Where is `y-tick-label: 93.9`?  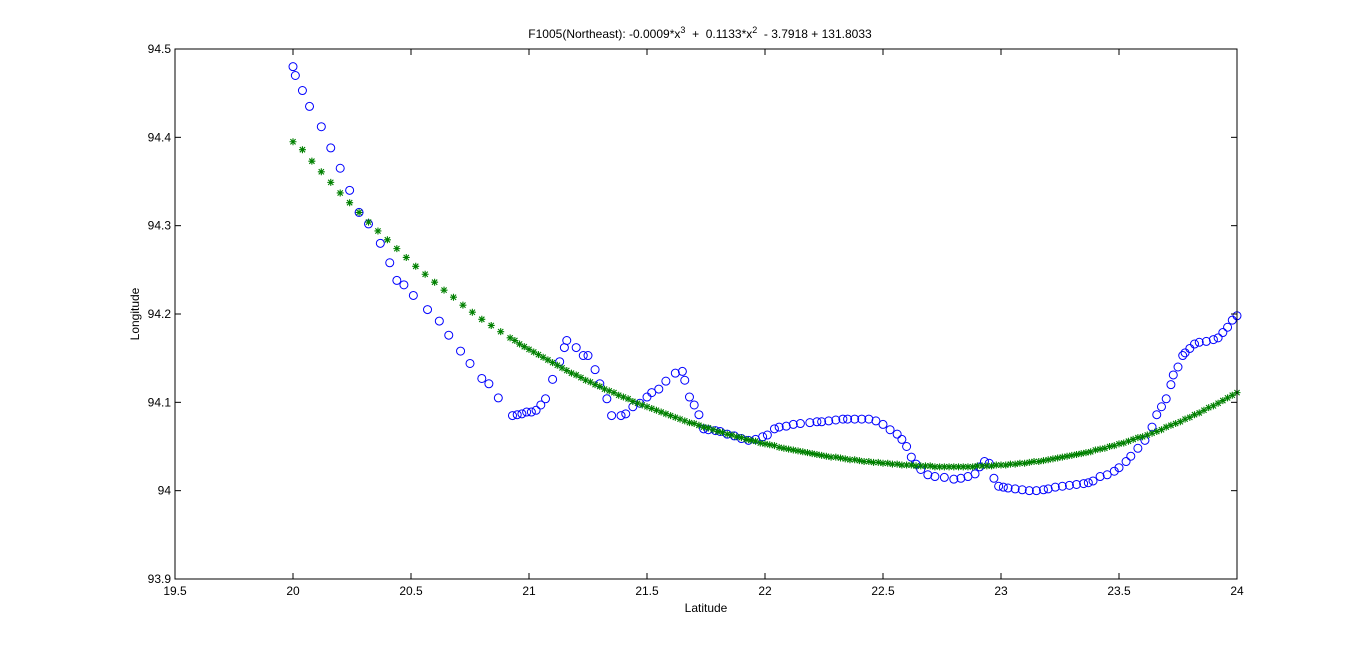 y-tick-label: 93.9 is located at coordinates (160, 579).